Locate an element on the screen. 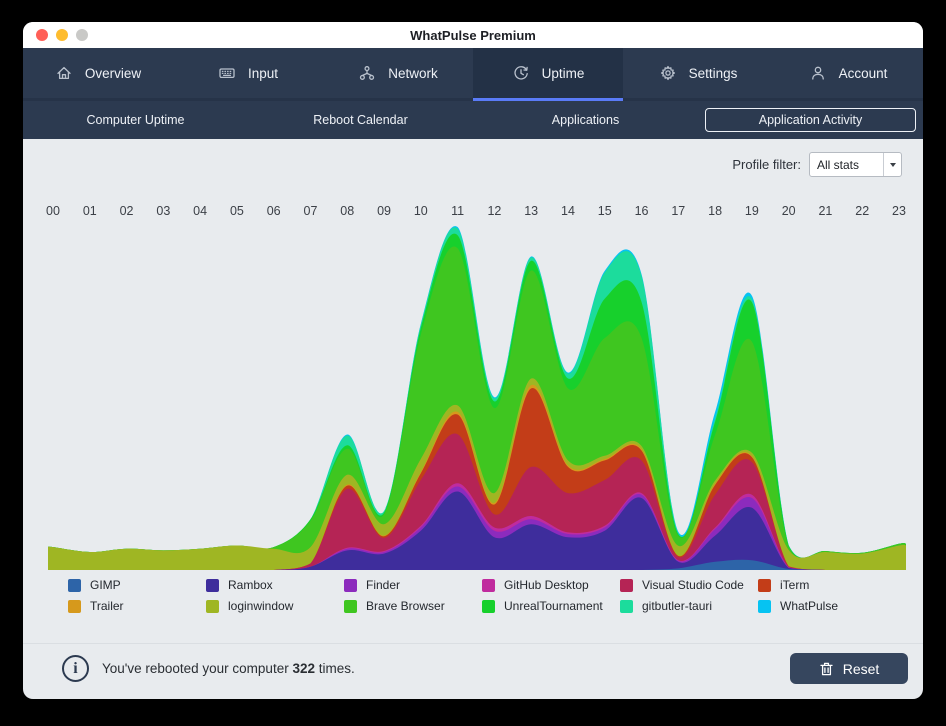 This screenshot has height=726, width=946. window-controls is located at coordinates (62, 35).